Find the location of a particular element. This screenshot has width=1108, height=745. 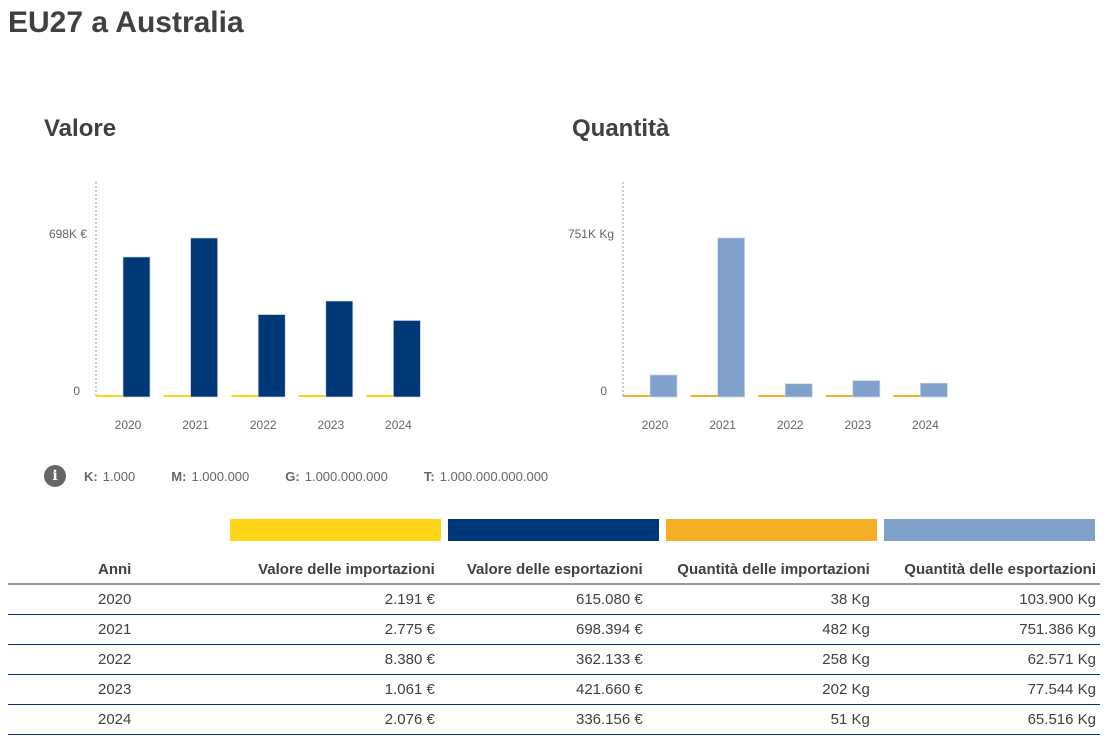

chart-title-quantita: Quantità is located at coordinates (621, 128).